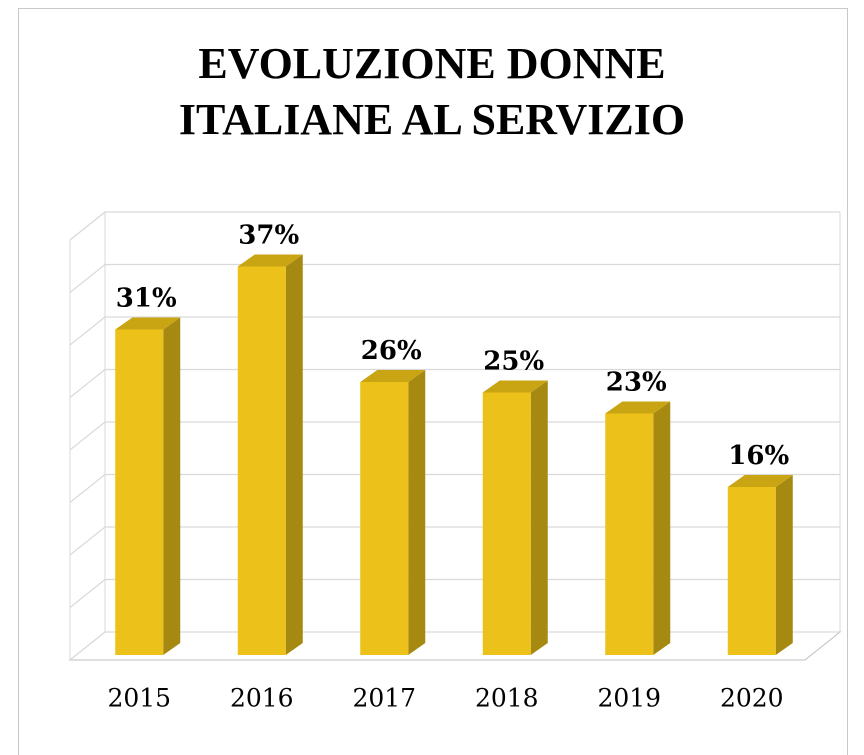 This screenshot has height=755, width=864. Describe the element at coordinates (384, 698) in the screenshot. I see `x-tick-label: 2017` at that location.